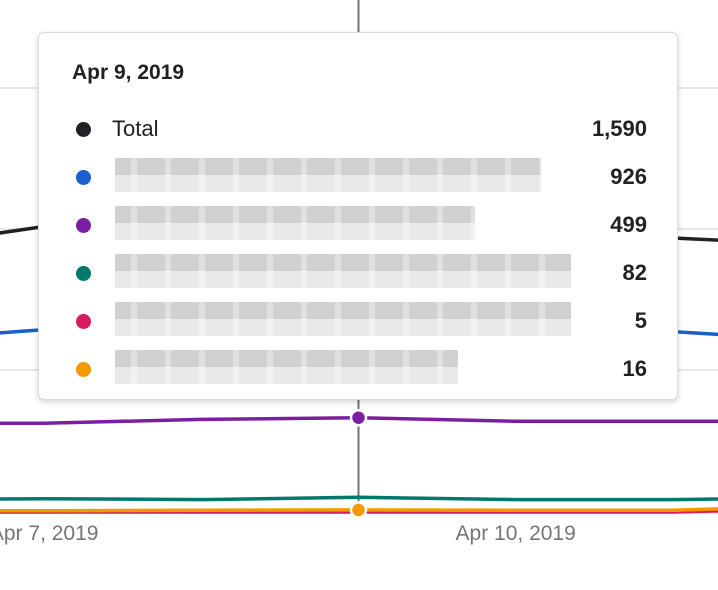  What do you see at coordinates (634, 272) in the screenshot?
I see `tooltip-series-value: 82` at bounding box center [634, 272].